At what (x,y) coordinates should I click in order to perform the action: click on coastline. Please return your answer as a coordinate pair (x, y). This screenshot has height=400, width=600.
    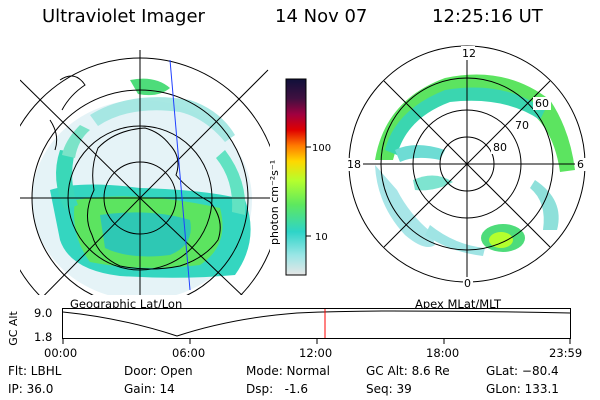
    Looking at the image, I should click on (154, 198).